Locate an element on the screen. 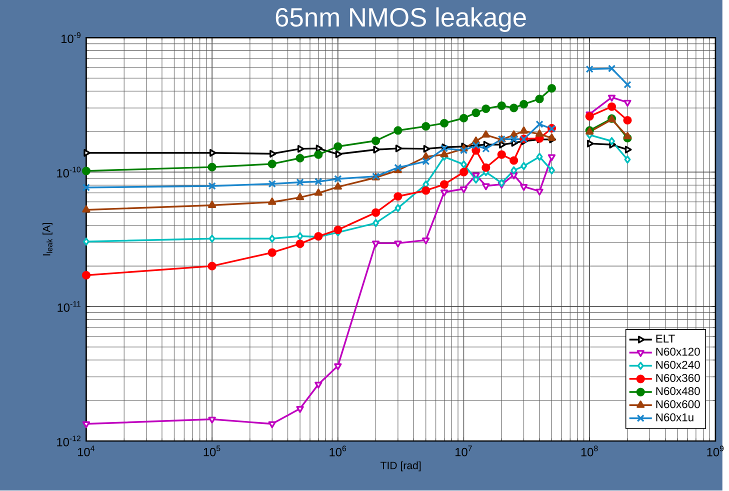 The width and height of the screenshot is (729, 491). legend-label: N60x600 is located at coordinates (678, 404).